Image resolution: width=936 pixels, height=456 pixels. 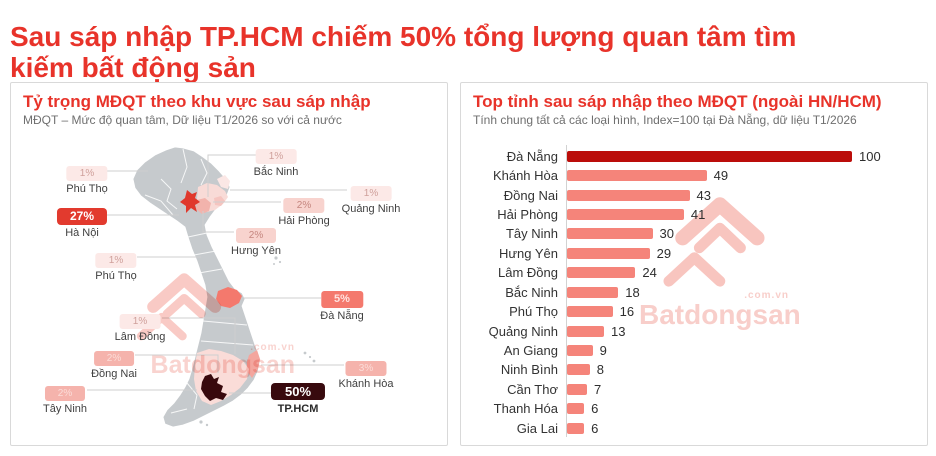 I want to click on bar-category-label: Gia Lai, so click(x=537, y=428).